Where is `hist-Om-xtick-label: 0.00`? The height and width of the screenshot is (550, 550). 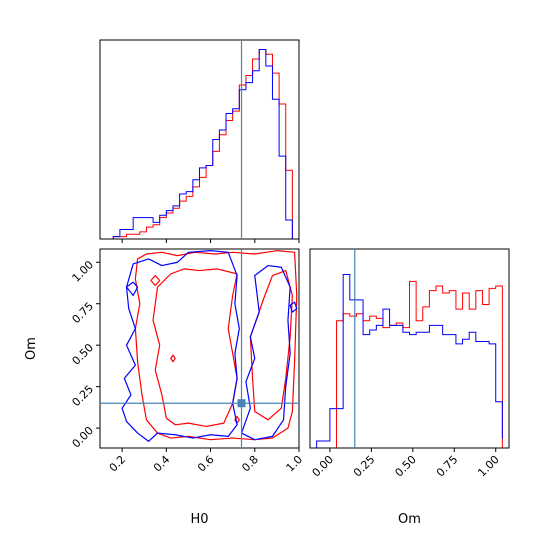
hist-Om-xtick-label: 0.00 is located at coordinates (323, 466).